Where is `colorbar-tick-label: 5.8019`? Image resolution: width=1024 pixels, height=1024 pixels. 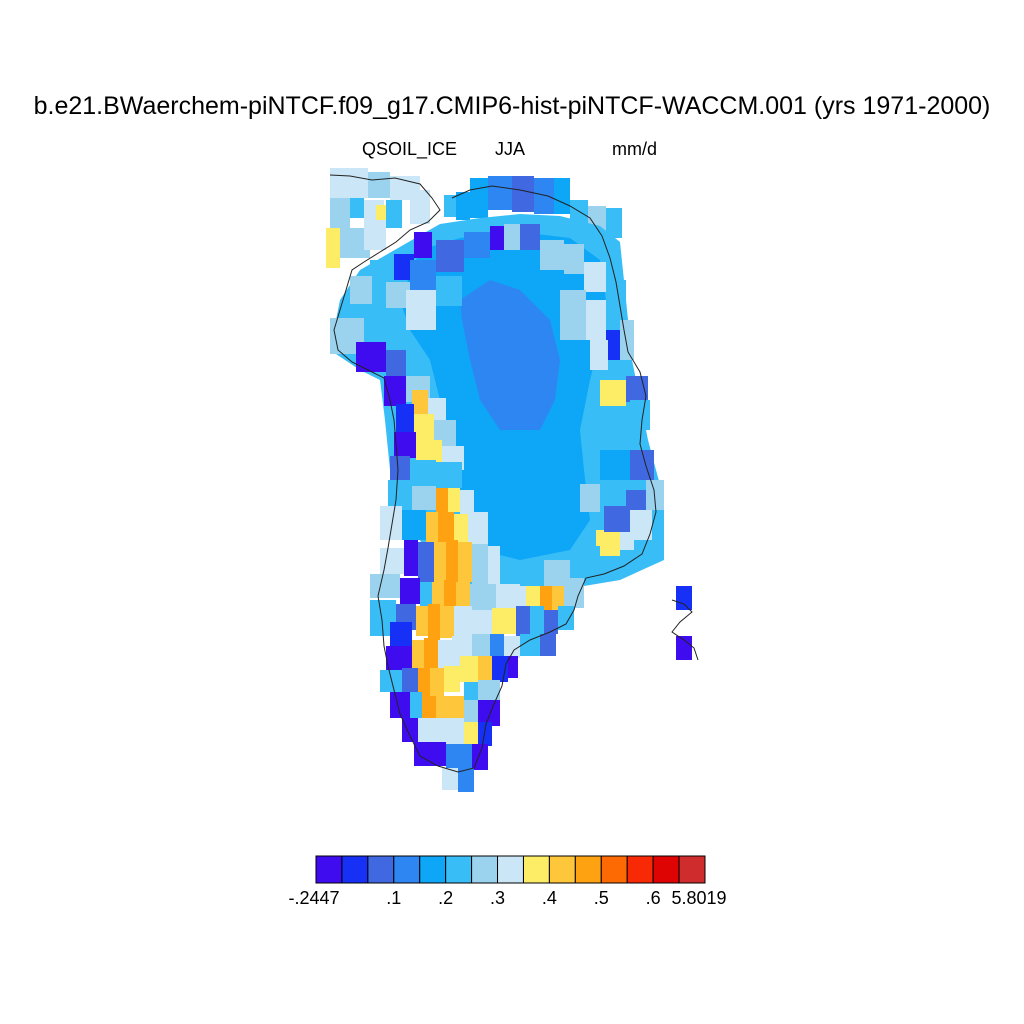 colorbar-tick-label: 5.8019 is located at coordinates (699, 898).